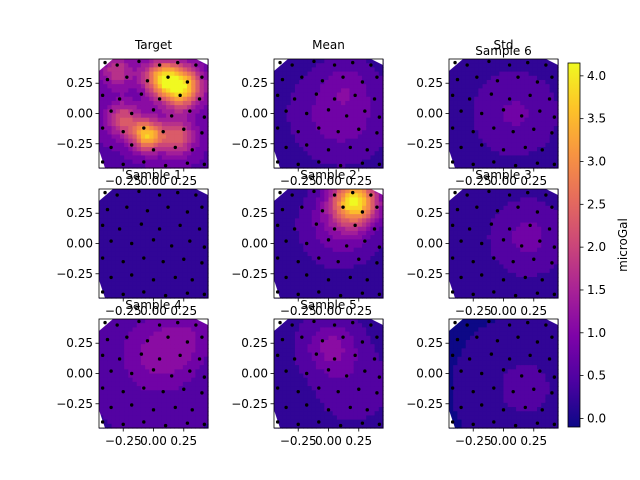 The height and width of the screenshot is (480, 640). I want to click on x-tick-label: −0.25, so click(473, 181).